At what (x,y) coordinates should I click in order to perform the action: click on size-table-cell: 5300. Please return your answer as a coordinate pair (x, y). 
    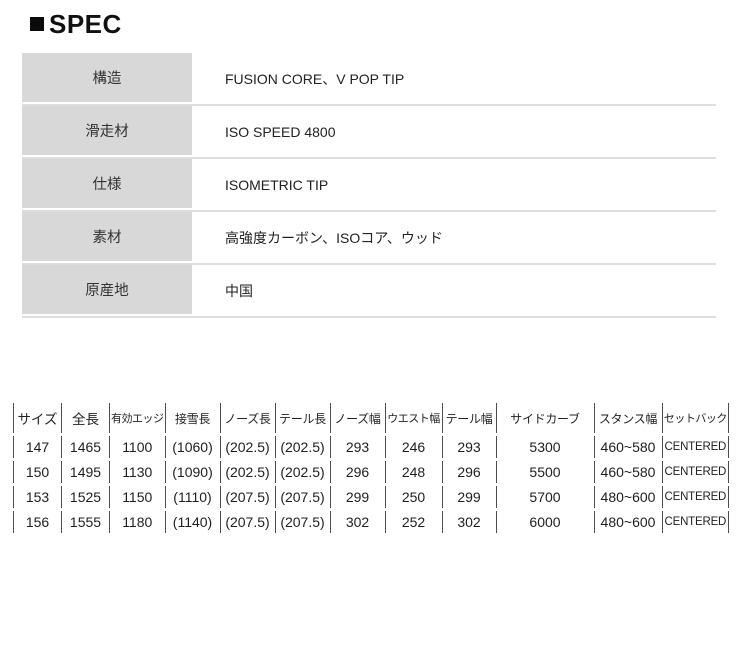
    Looking at the image, I should click on (546, 447).